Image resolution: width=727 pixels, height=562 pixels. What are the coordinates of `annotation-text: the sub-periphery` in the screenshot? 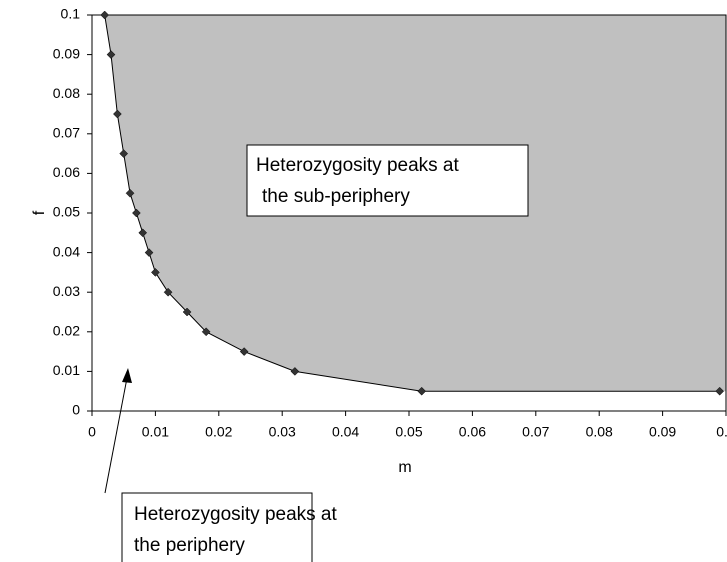 It's located at (336, 196).